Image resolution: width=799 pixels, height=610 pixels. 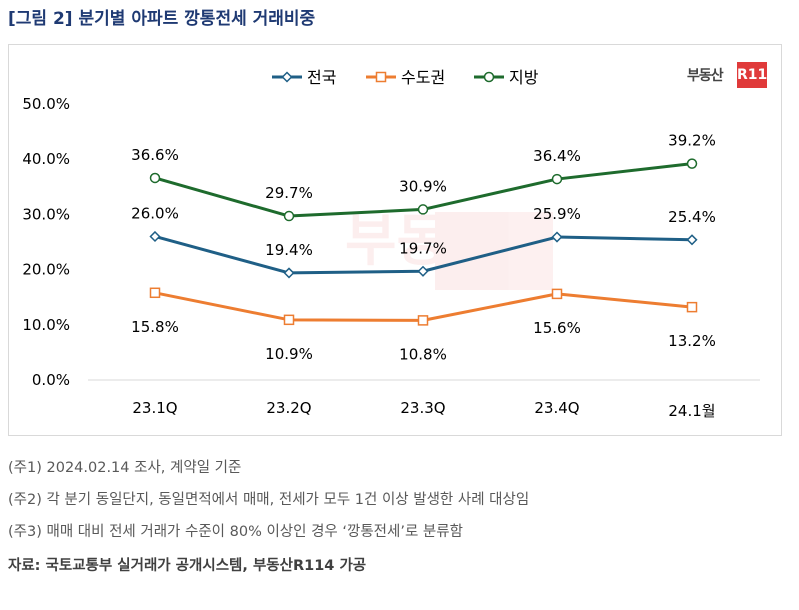 I want to click on data-label: 25.9%, so click(x=557, y=214).